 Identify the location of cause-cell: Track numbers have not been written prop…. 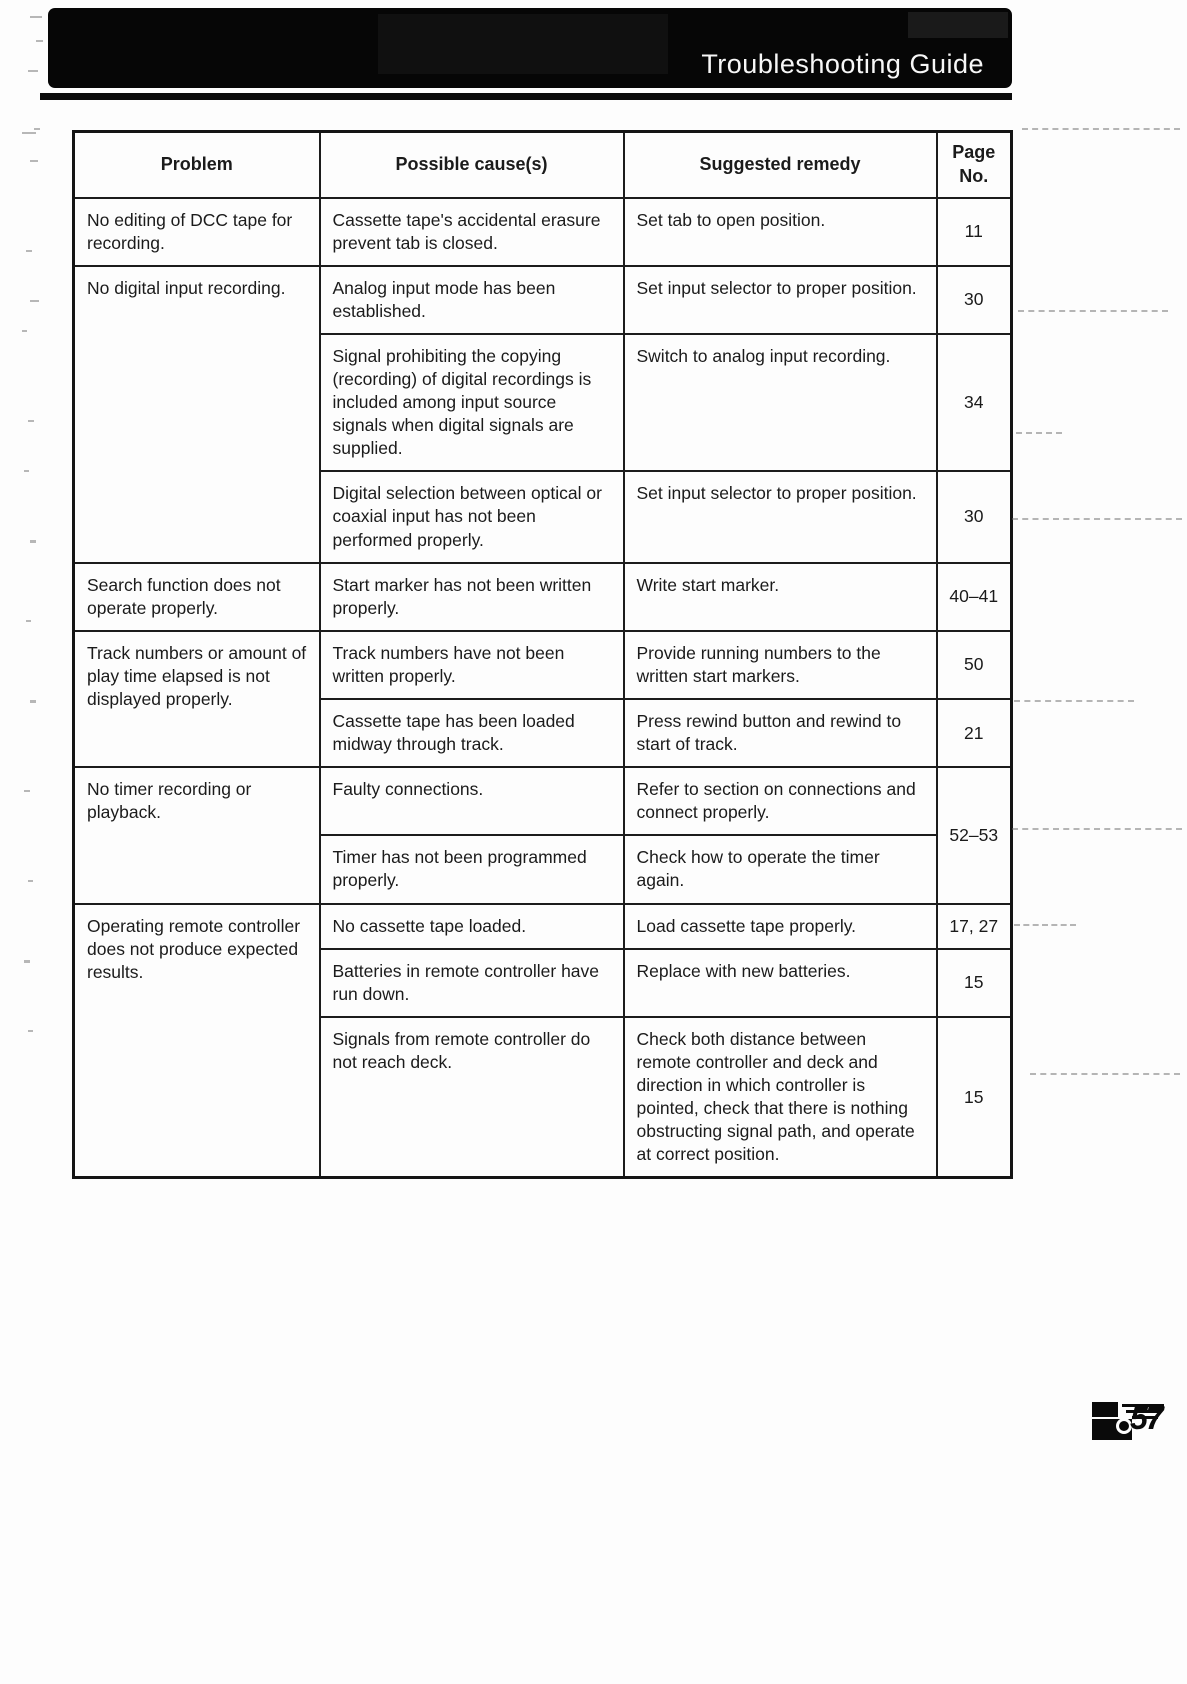
(471, 665).